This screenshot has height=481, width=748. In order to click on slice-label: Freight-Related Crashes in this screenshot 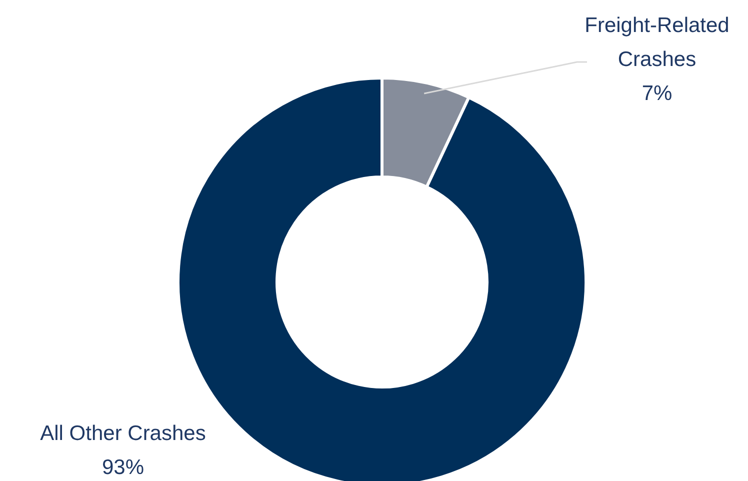, I will do `click(657, 42)`.